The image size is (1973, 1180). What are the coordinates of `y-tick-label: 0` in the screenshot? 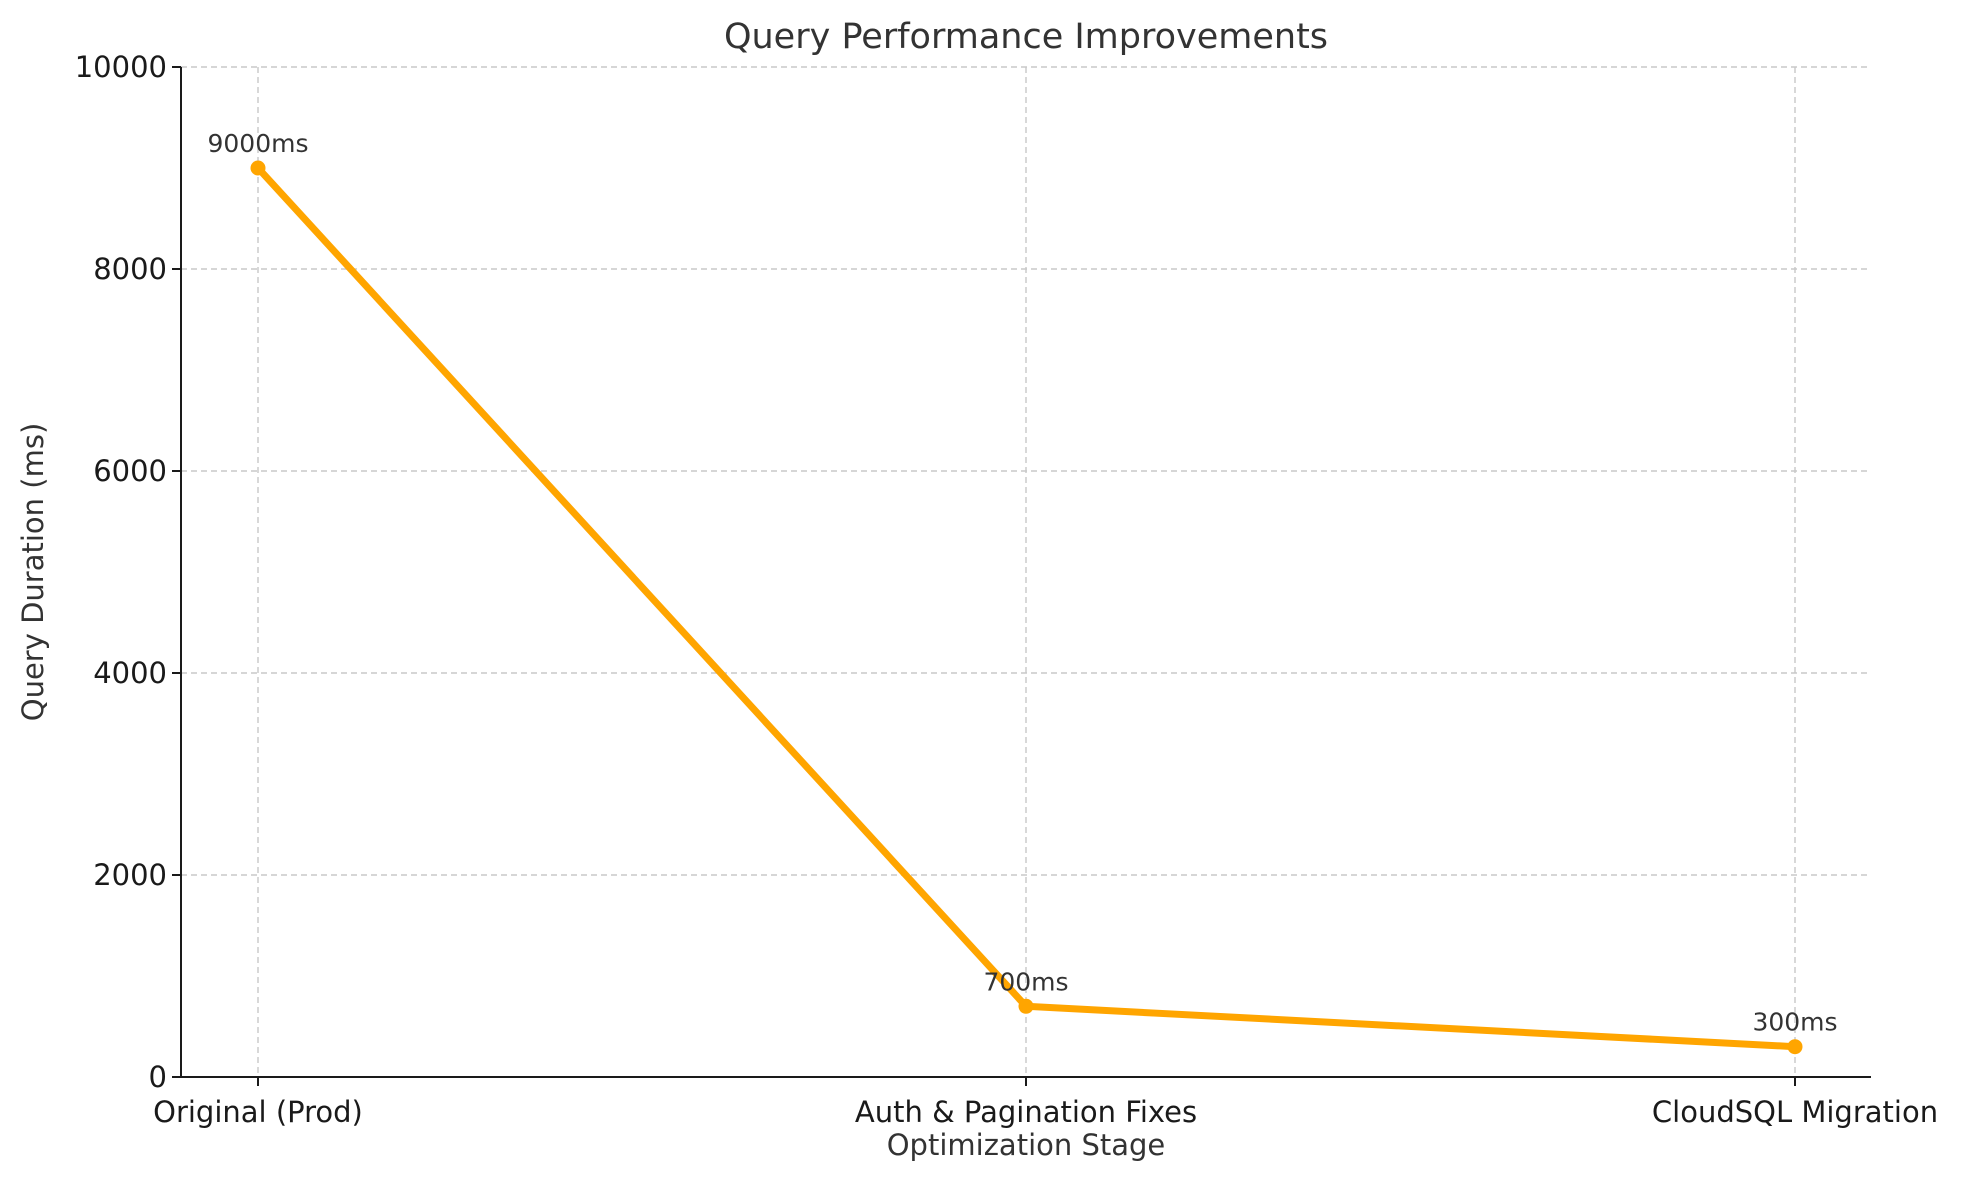 It's located at (158, 1077).